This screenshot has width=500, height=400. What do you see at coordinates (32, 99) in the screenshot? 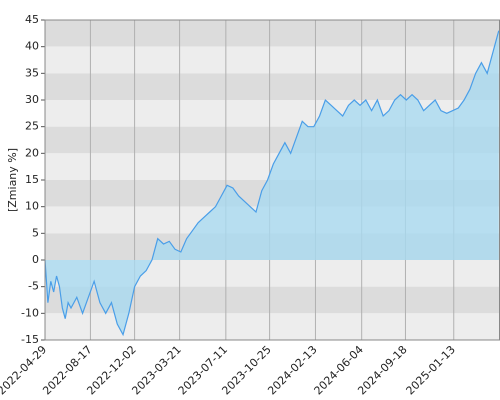
I see `y-tick-label: 30` at bounding box center [32, 99].